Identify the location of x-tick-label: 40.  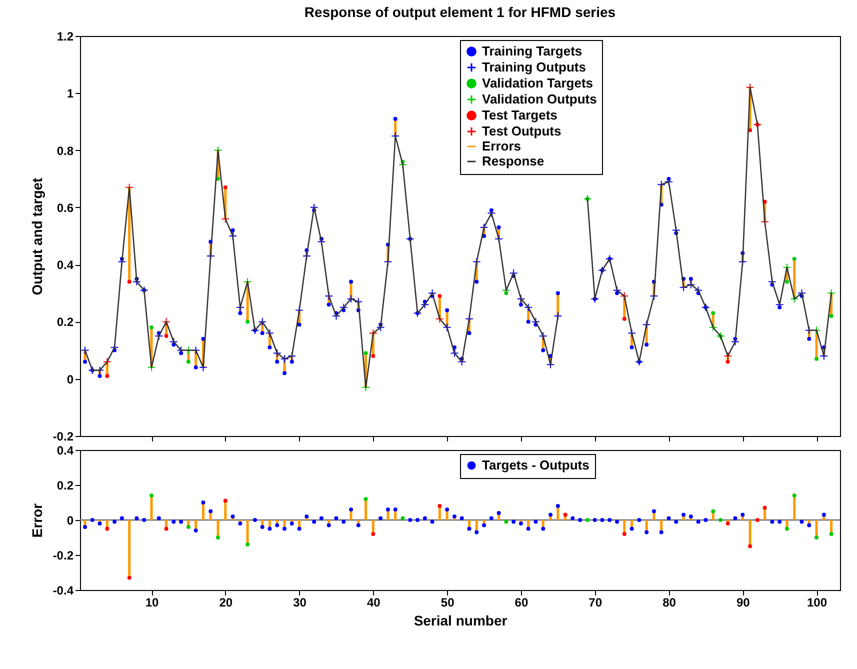
(374, 603).